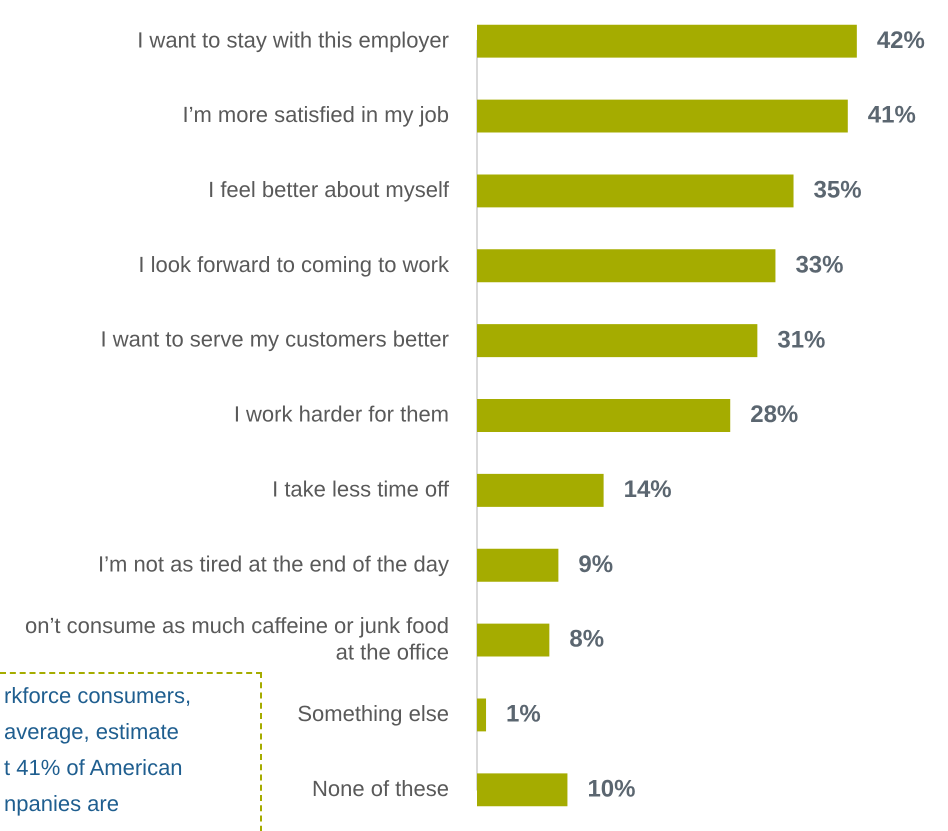  I want to click on y-tick-label: None of these, so click(380, 788).